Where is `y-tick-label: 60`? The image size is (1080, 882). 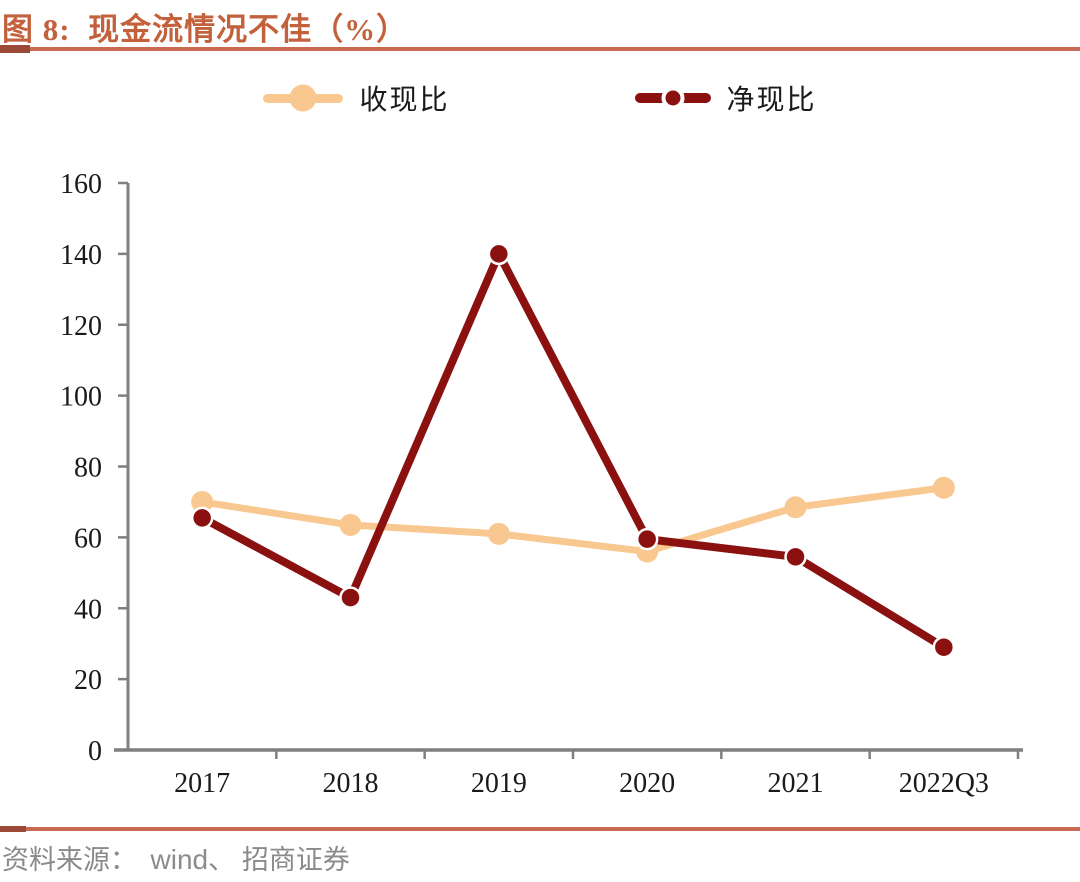 y-tick-label: 60 is located at coordinates (88, 538).